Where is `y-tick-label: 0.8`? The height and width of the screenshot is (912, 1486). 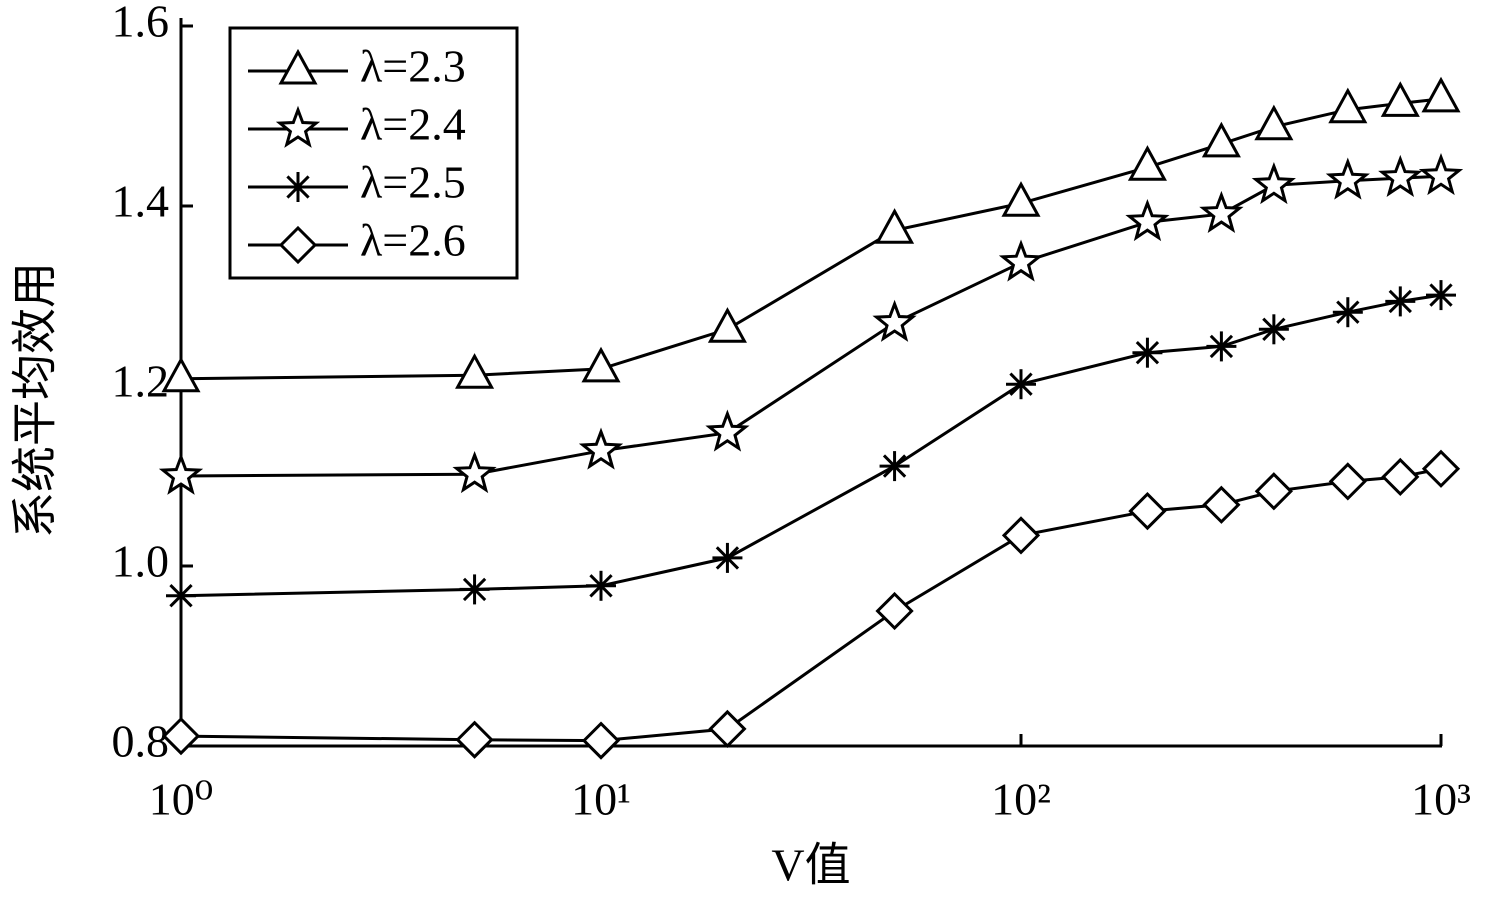 y-tick-label: 0.8 is located at coordinates (141, 741).